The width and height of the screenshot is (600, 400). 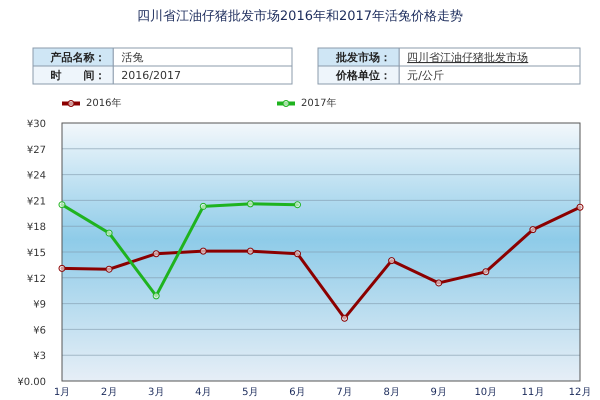 What do you see at coordinates (203, 392) in the screenshot?
I see `x-tick-label: 4月` at bounding box center [203, 392].